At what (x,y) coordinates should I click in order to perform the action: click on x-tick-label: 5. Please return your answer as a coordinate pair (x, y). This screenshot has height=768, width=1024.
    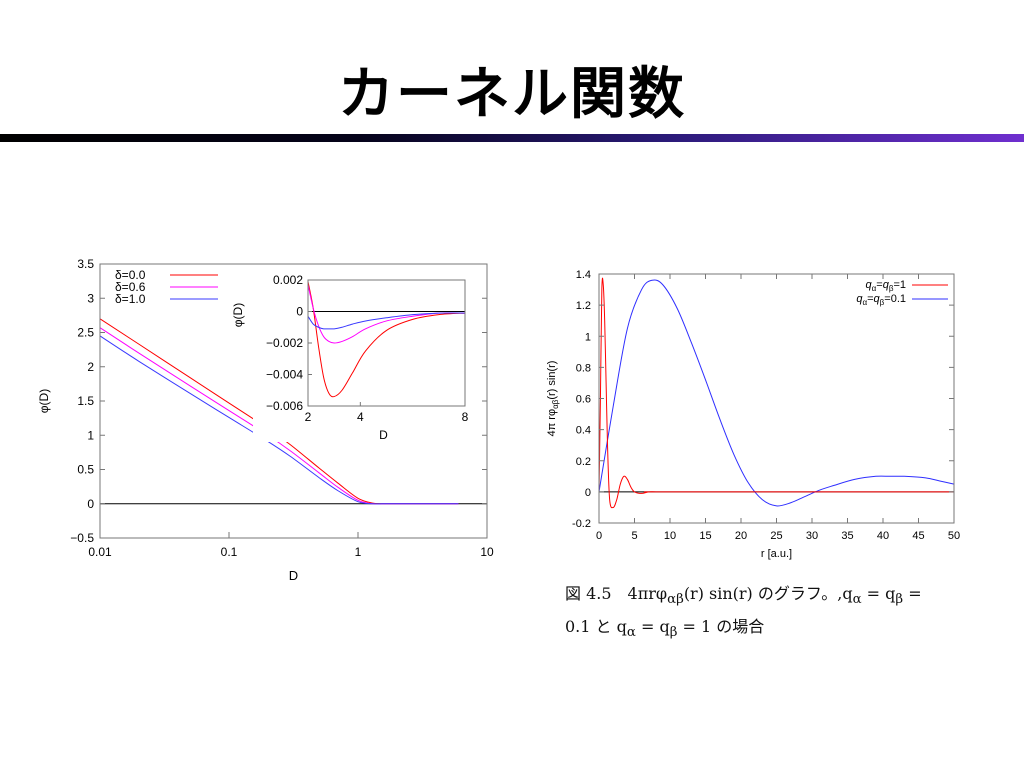
    Looking at the image, I should click on (634, 536).